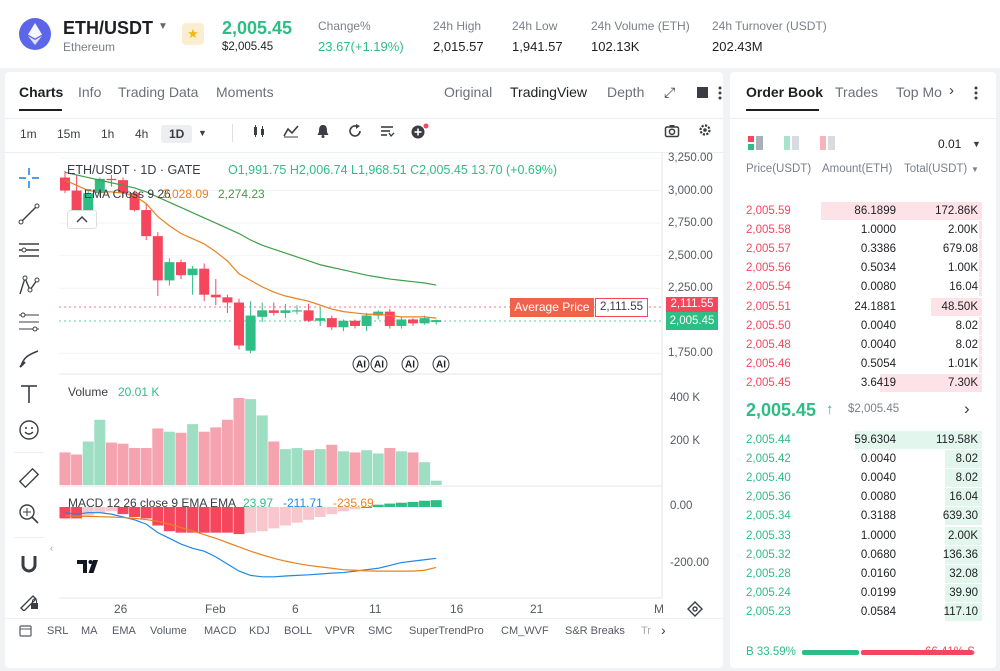 Image resolution: width=1000 pixels, height=671 pixels. What do you see at coordinates (702, 92) in the screenshot?
I see `layout-icon` at bounding box center [702, 92].